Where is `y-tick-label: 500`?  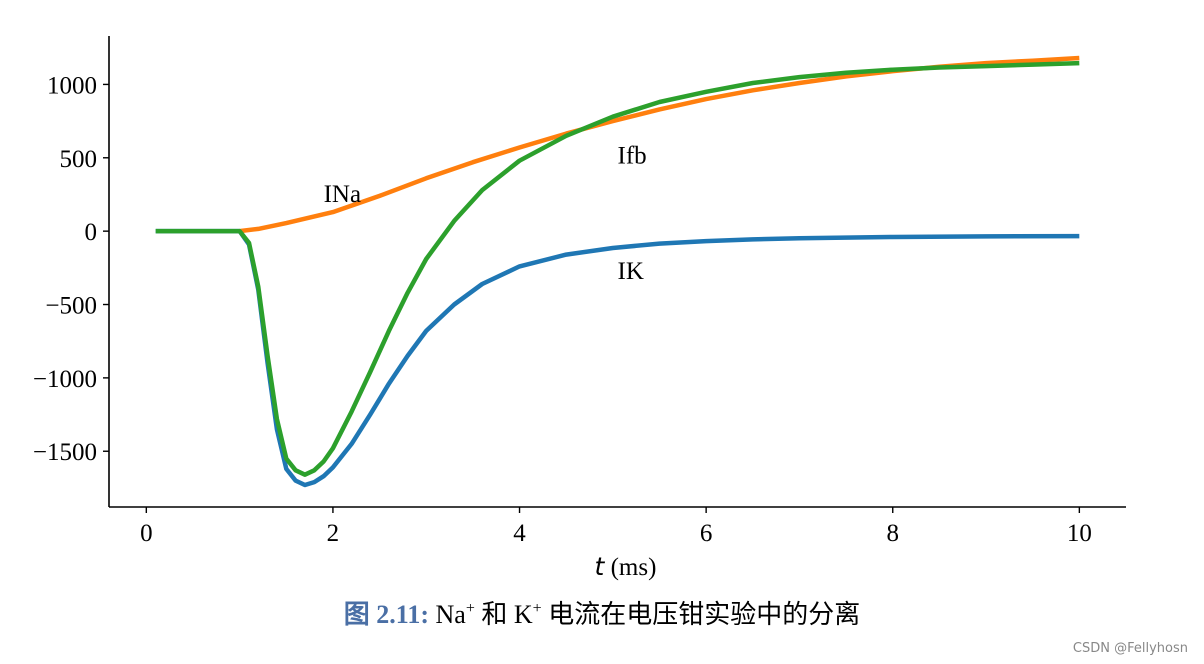
y-tick-label: 500 is located at coordinates (79, 159).